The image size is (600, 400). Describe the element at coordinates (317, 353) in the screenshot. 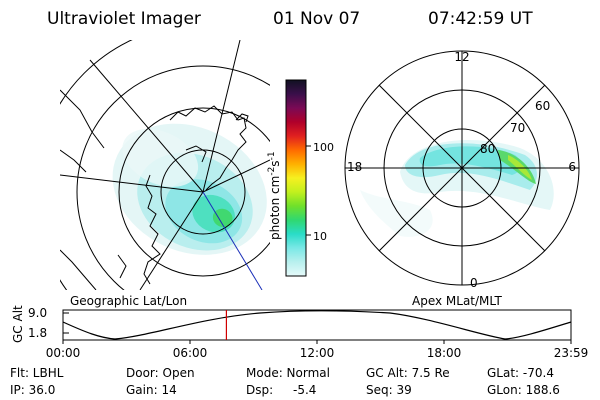

I see `timeline-x-tick-1200: 12:00` at that location.